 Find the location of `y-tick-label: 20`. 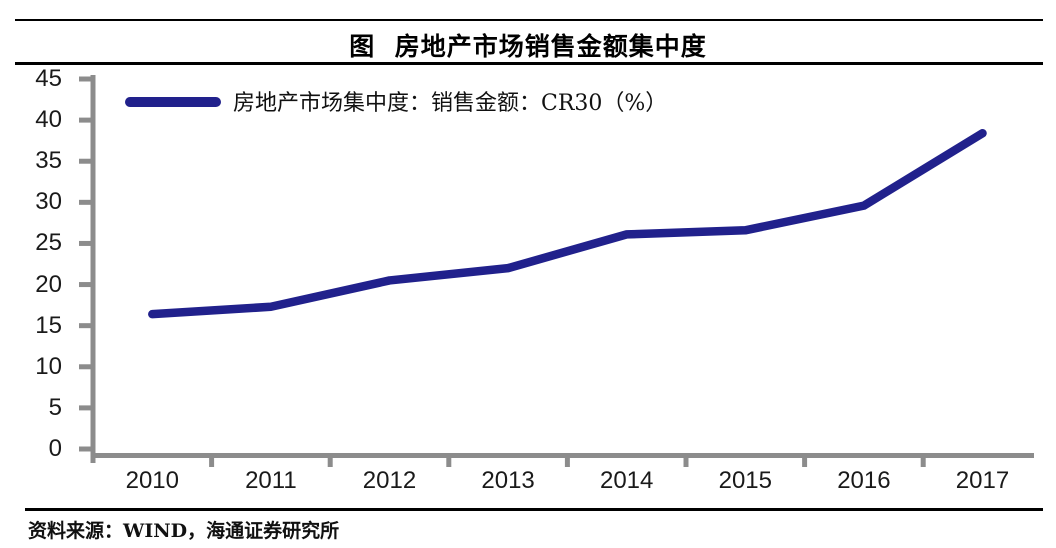

y-tick-label: 20 is located at coordinates (48, 284).